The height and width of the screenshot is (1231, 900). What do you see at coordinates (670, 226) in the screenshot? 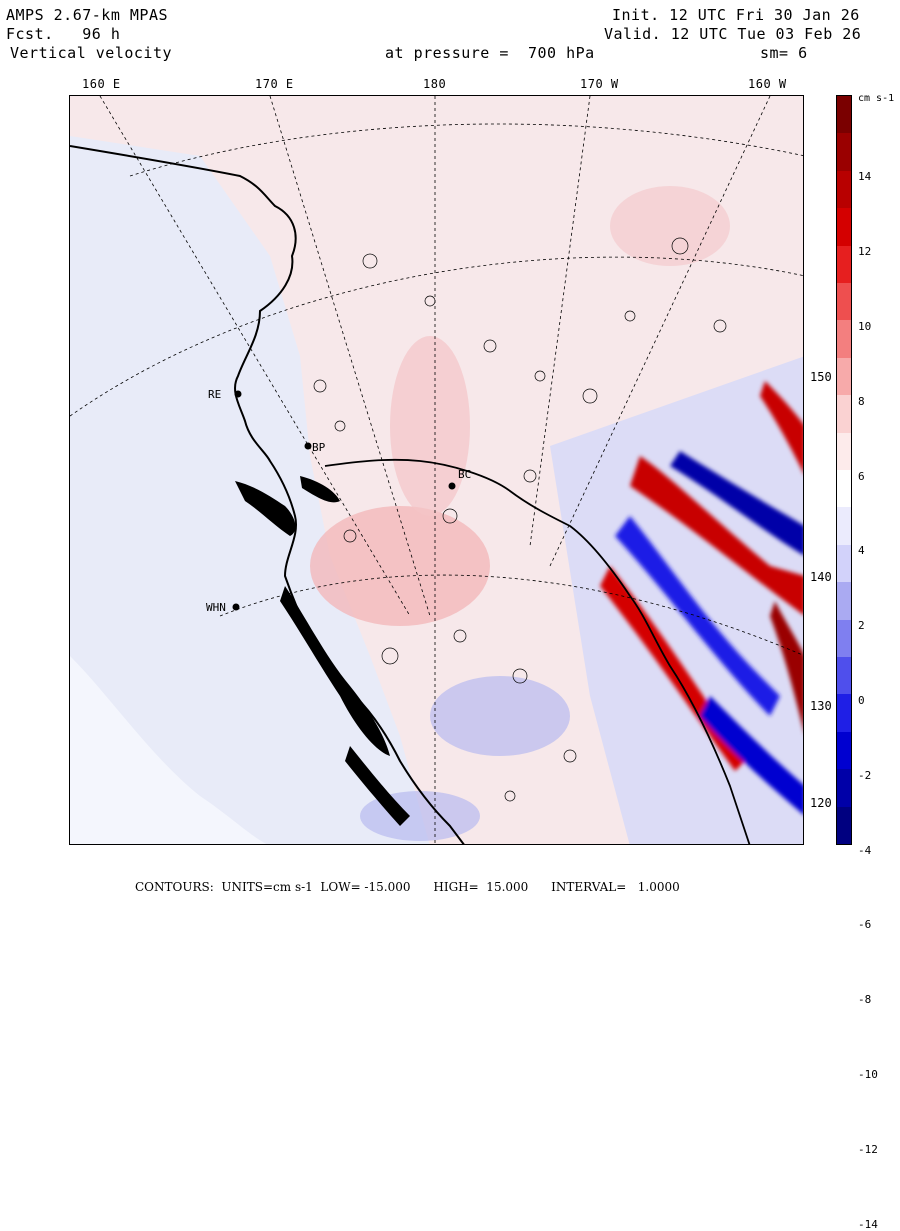
I see `ascent-zone-northeast` at bounding box center [670, 226].